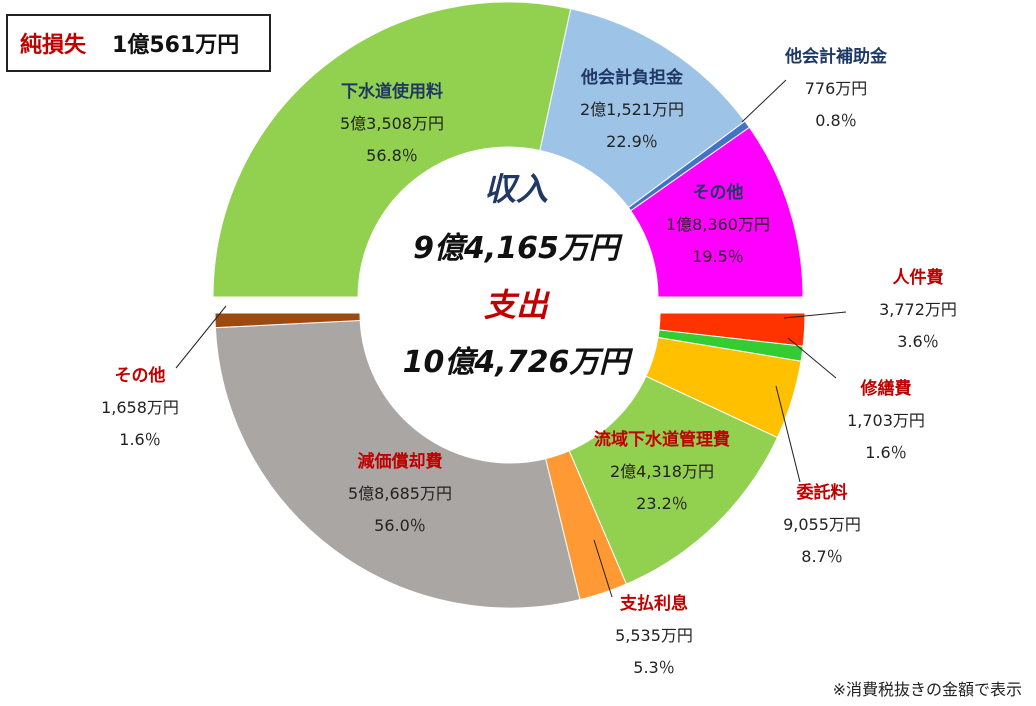 The image size is (1036, 706). I want to click on slice-label-name-1-5: 減価償却費, so click(400, 461).